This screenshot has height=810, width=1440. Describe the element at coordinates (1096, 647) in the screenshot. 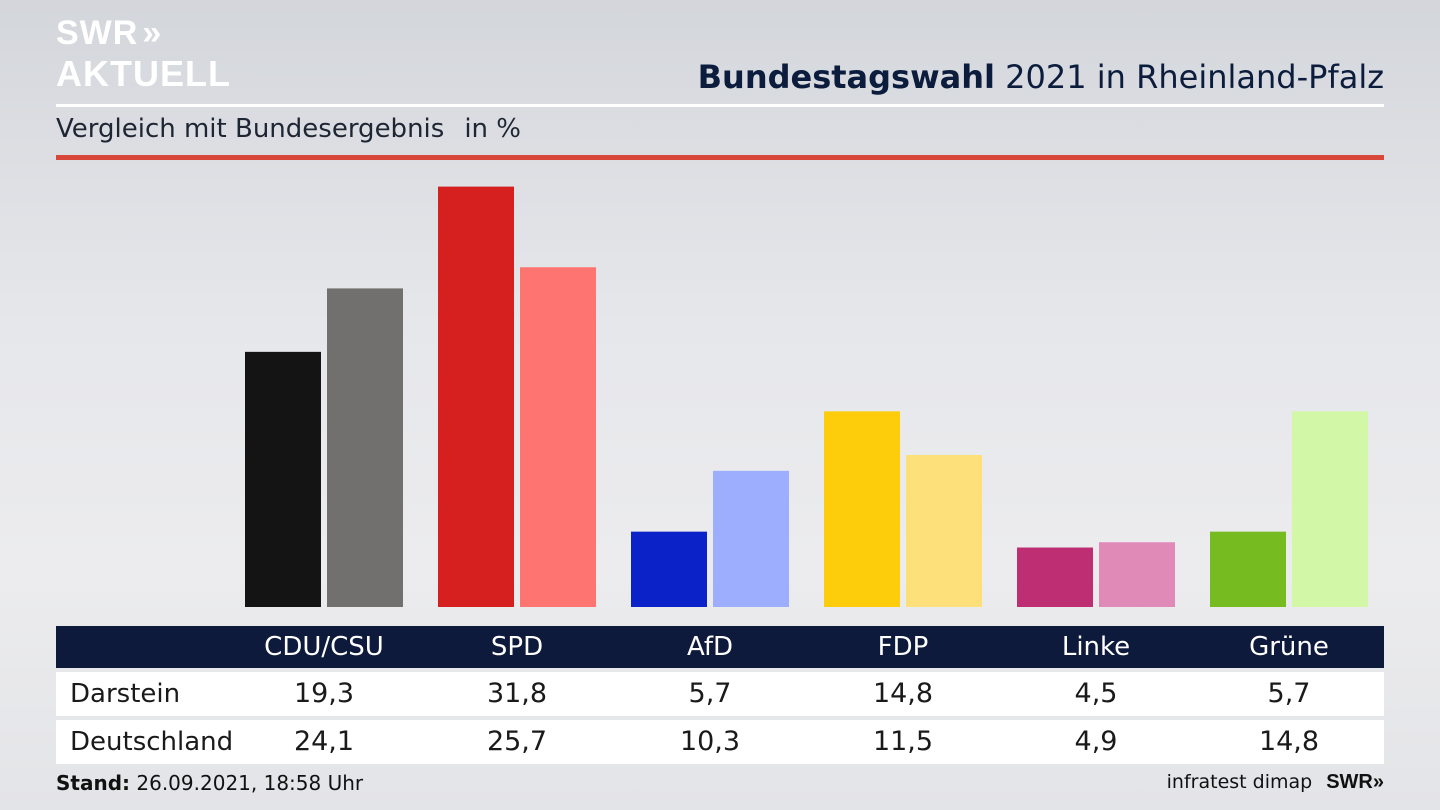

I see `party-header: Linke` at that location.